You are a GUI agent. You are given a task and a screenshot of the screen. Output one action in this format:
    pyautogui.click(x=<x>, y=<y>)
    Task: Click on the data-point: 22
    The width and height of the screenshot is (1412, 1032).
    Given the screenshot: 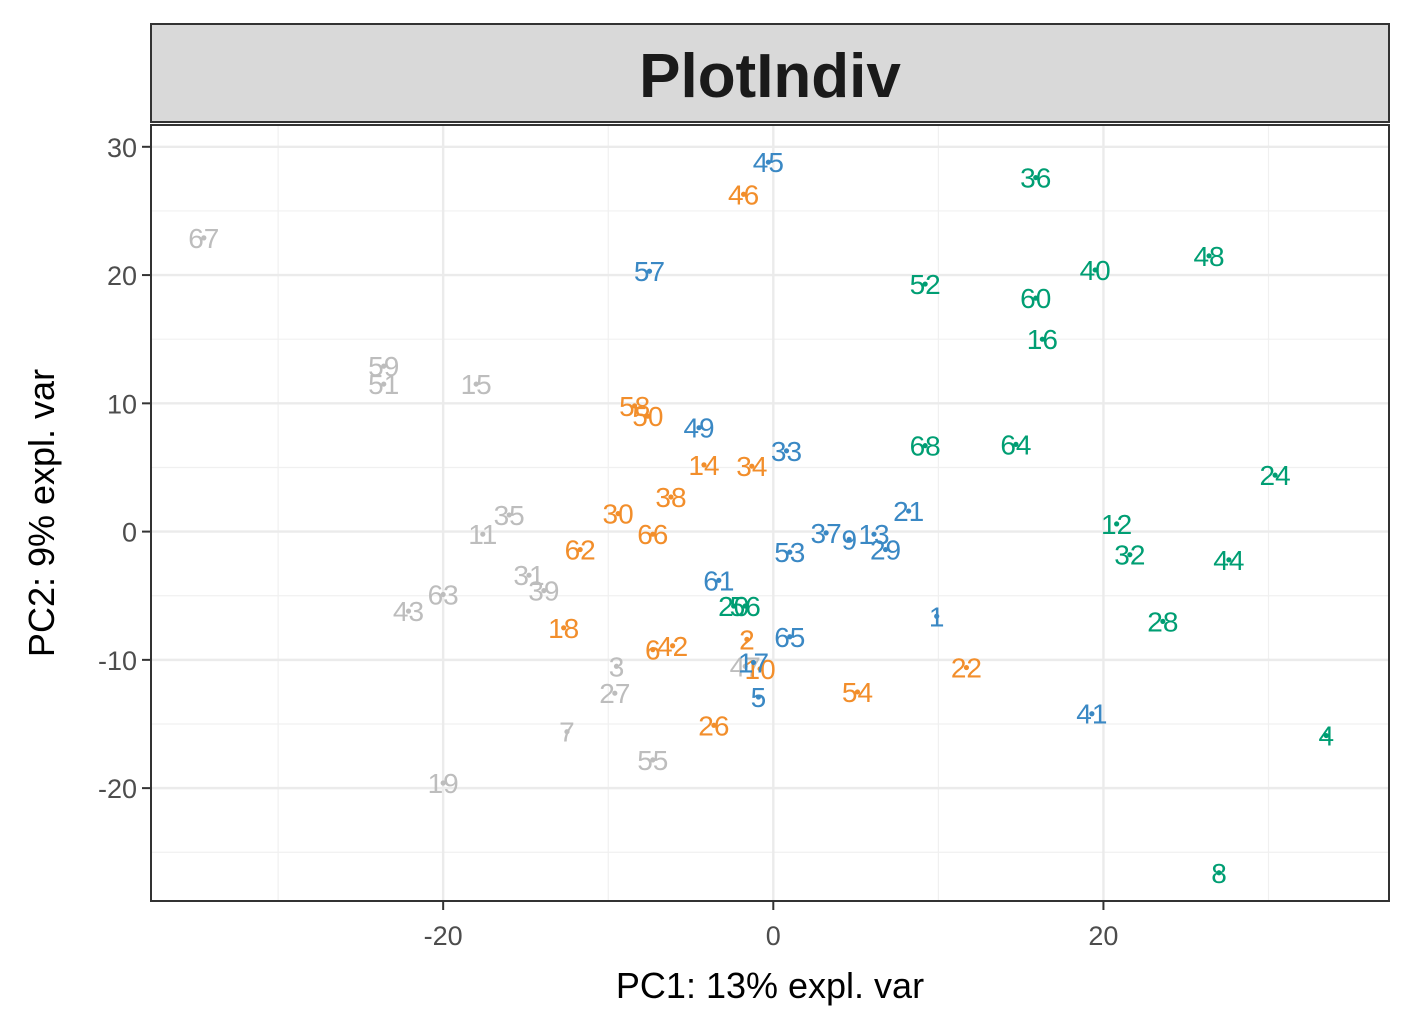 What is the action you would take?
    pyautogui.click(x=966, y=668)
    